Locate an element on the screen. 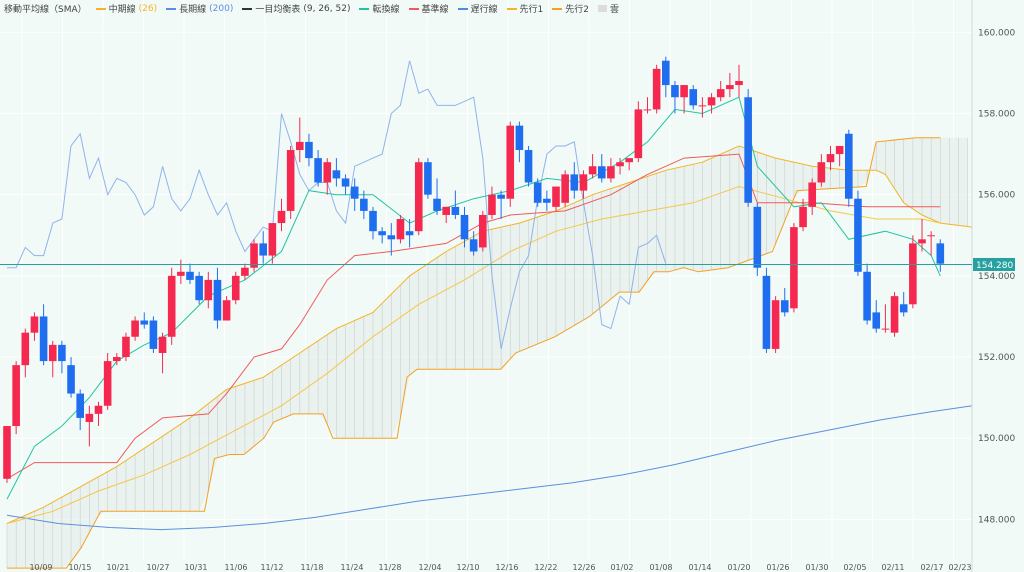 This screenshot has height=572, width=1024. legend-senkou1: 先行1 is located at coordinates (524, 8).